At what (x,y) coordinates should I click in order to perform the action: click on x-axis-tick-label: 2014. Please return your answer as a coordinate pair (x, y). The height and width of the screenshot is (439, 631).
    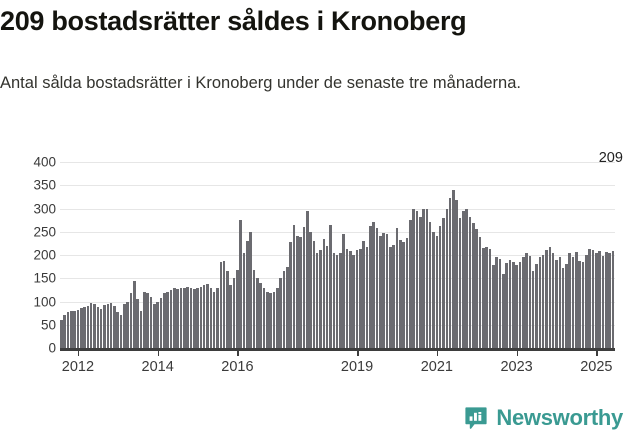
    Looking at the image, I should click on (157, 367).